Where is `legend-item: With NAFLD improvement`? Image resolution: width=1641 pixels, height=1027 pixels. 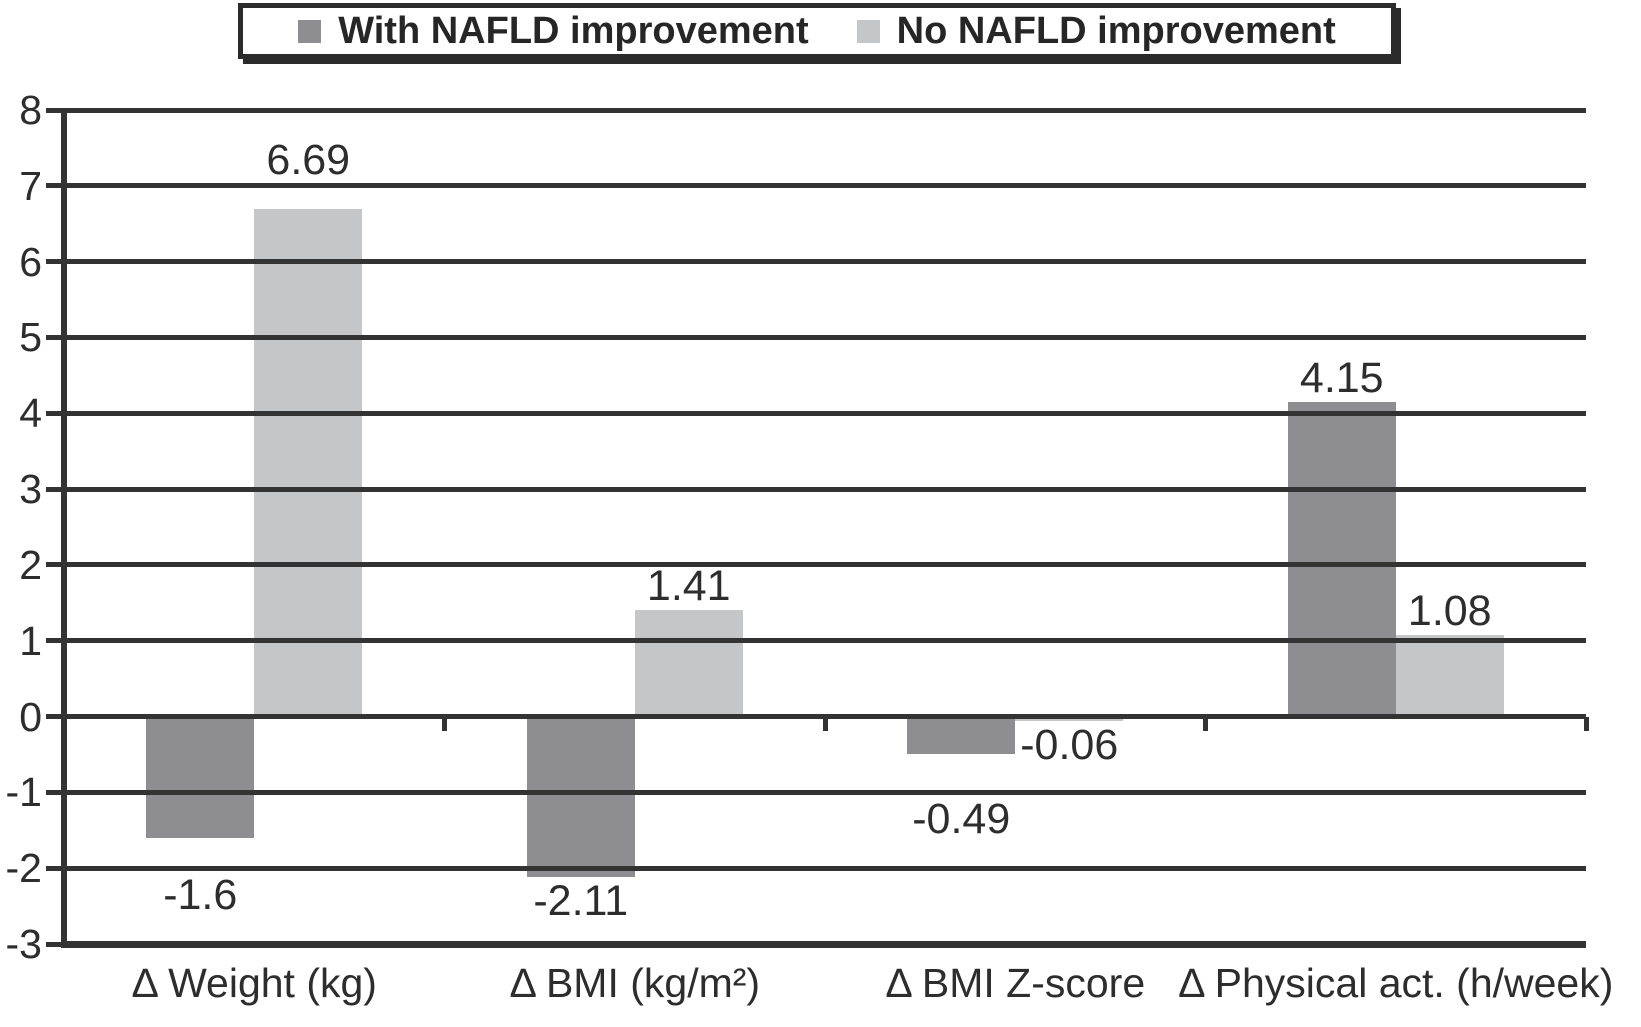
legend-item: With NAFLD improvement is located at coordinates (553, 31).